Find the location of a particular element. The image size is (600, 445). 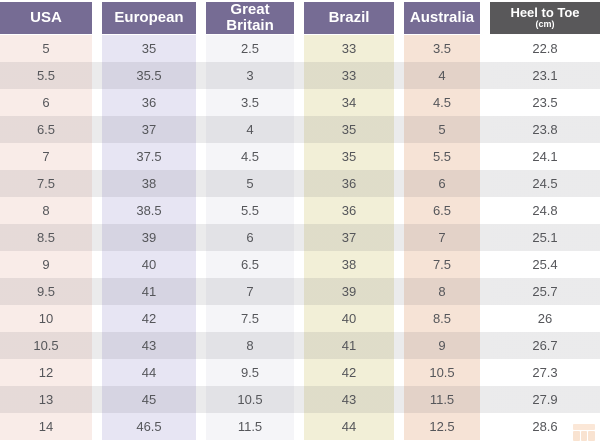

table-row: 8.5 39 6 37 7 25.1 is located at coordinates (300, 237).